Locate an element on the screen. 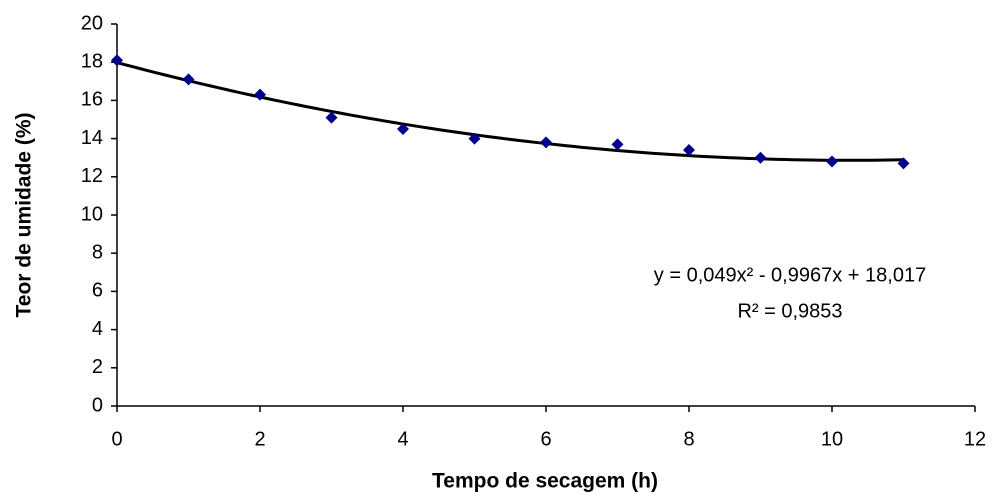 Image resolution: width=995 pixels, height=495 pixels. y-tick-label: 20 is located at coordinates (92, 23).